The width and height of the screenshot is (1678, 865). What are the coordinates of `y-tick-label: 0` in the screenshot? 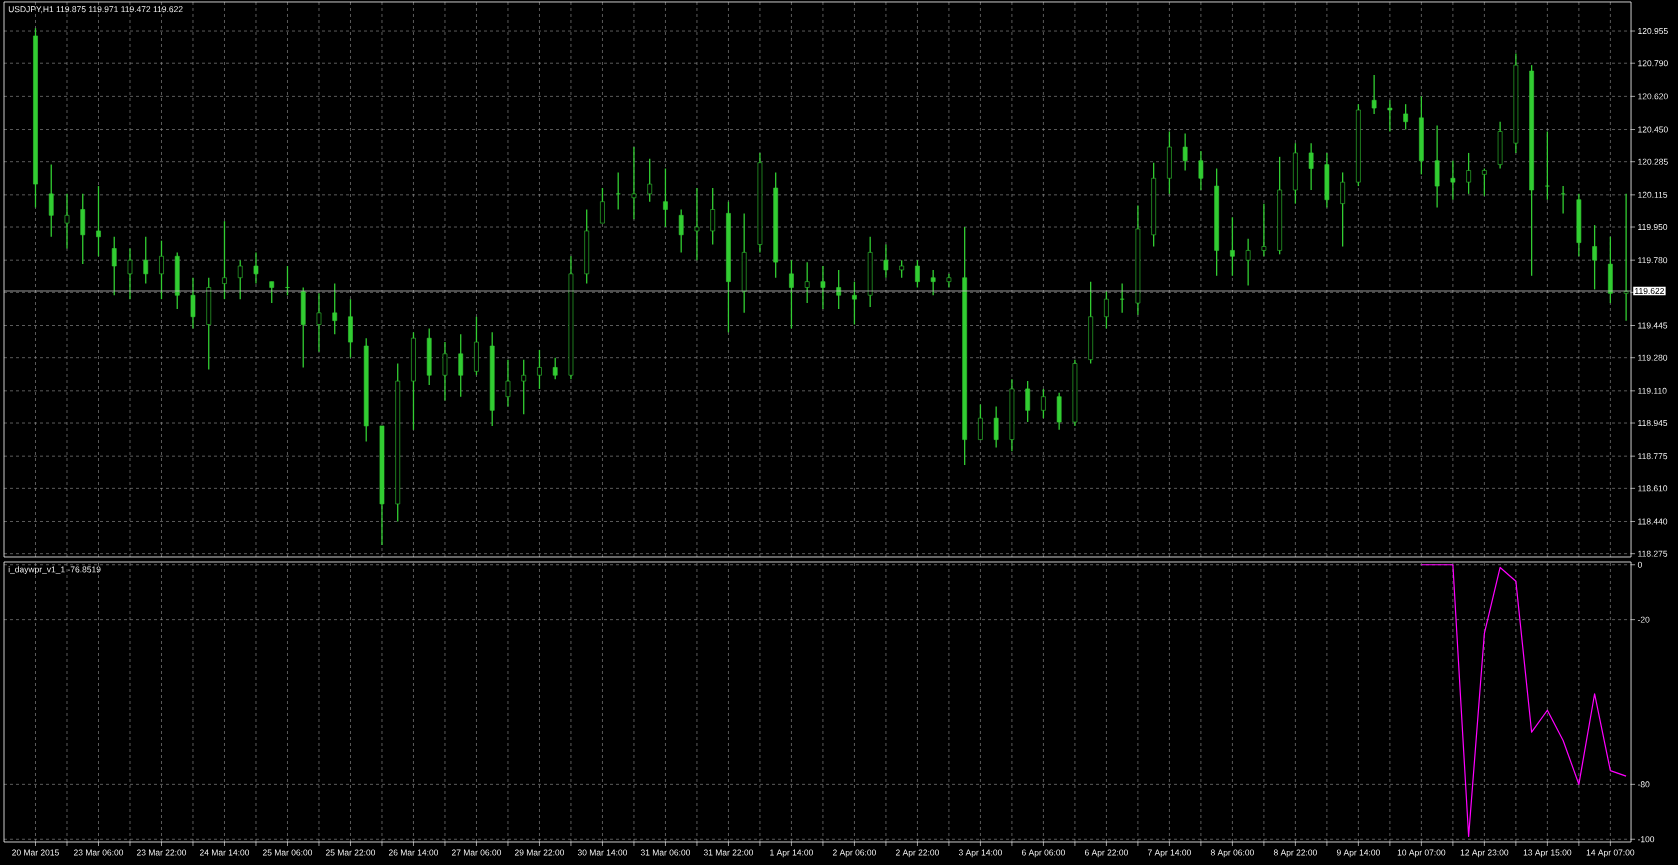 It's located at (1639, 564).